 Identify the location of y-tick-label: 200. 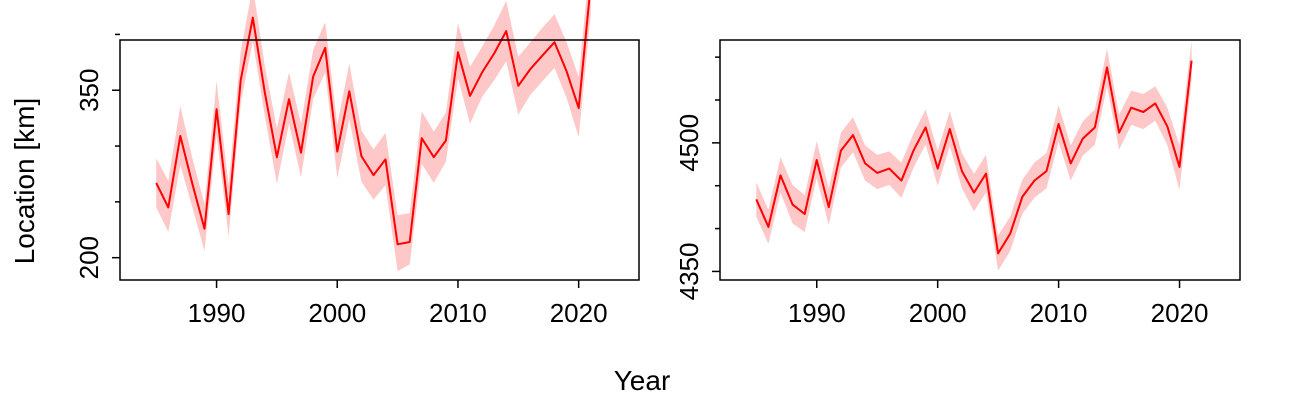
(89, 257).